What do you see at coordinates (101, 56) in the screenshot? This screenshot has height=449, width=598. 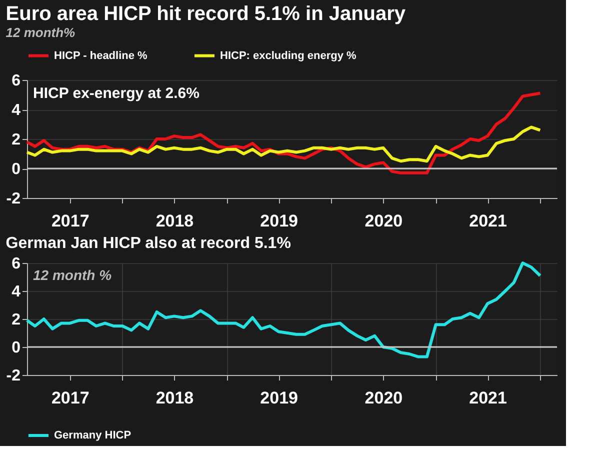 I see `legend-label: HICP - headline %` at bounding box center [101, 56].